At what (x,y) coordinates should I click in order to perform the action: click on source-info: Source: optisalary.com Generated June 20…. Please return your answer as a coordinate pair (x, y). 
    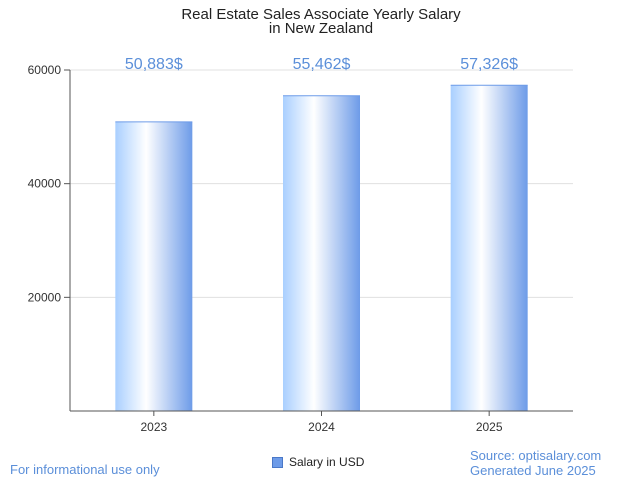
    Looking at the image, I should click on (535, 463).